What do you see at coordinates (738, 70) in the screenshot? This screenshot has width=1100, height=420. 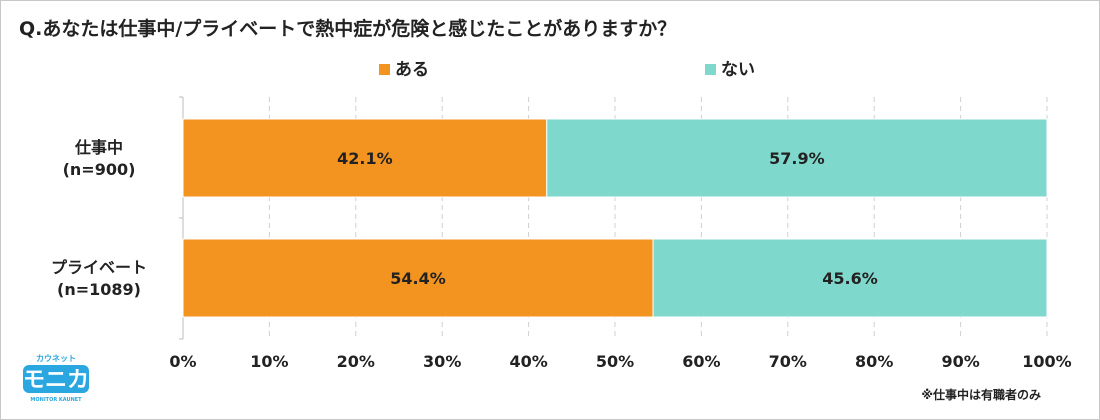 I see `legend-label-2: ない` at bounding box center [738, 70].